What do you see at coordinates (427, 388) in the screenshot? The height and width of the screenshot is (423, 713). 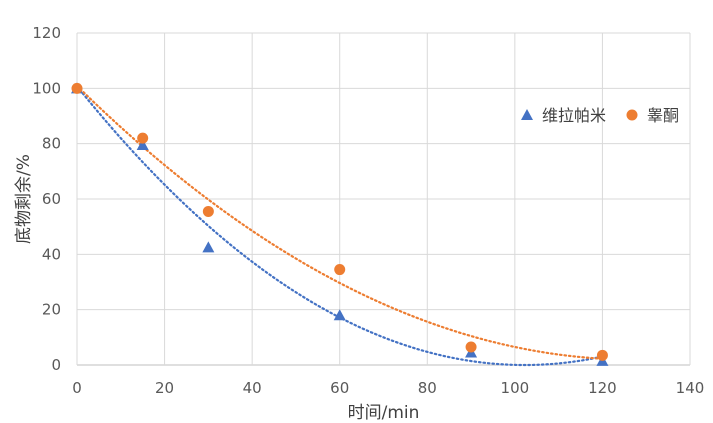 I see `x-tick-label: 80` at bounding box center [427, 388].